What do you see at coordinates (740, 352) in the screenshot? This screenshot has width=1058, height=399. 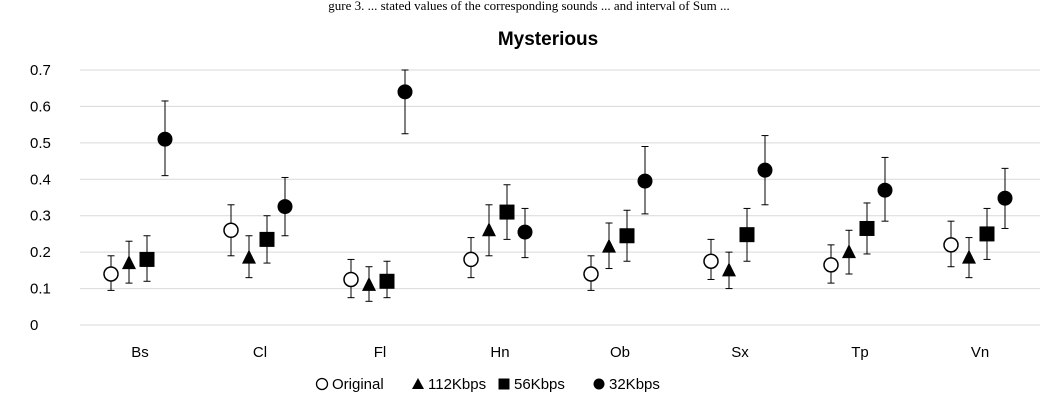 I see `x-tick-label-Sx: Sx` at bounding box center [740, 352].